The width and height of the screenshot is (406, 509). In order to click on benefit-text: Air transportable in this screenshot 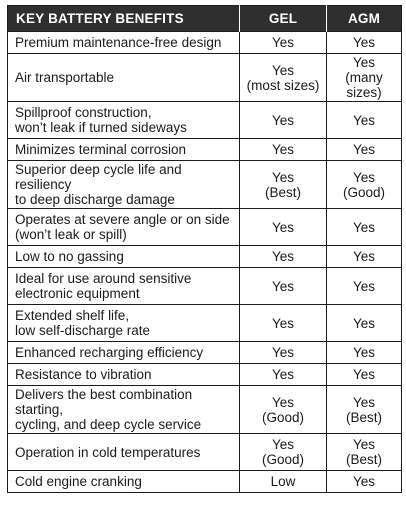, I will do `click(65, 77)`.